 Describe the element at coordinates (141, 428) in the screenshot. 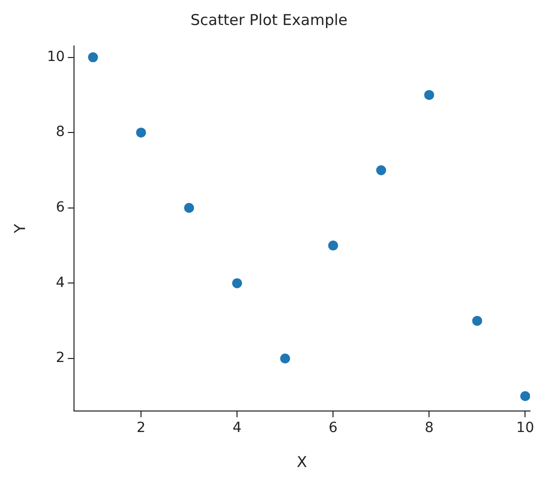

I see `x-tick-label: 2` at that location.